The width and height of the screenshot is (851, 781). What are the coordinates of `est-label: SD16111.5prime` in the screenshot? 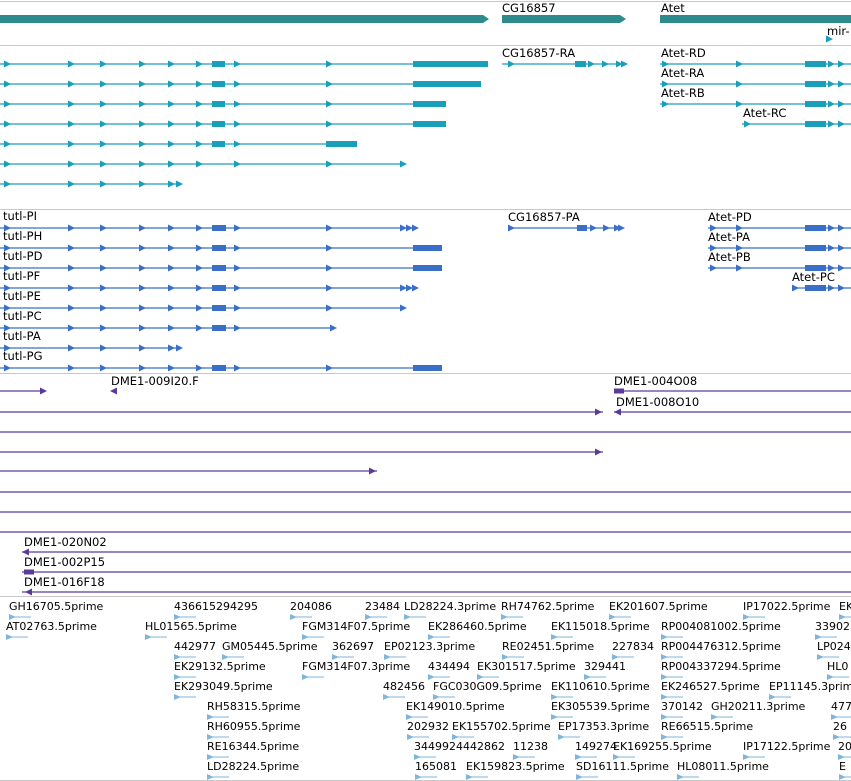 It's located at (622, 766).